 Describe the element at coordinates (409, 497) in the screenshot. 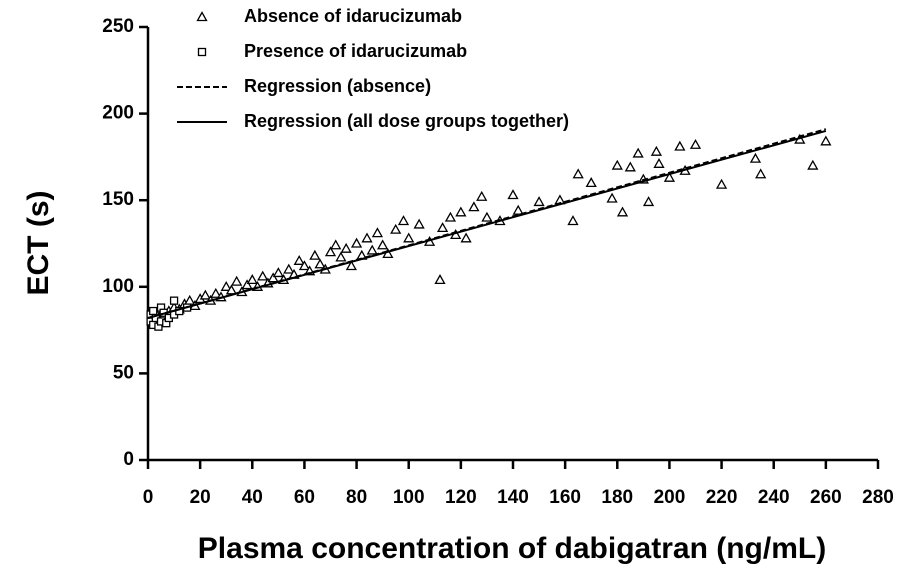

I see `x-tick-label: 100` at that location.